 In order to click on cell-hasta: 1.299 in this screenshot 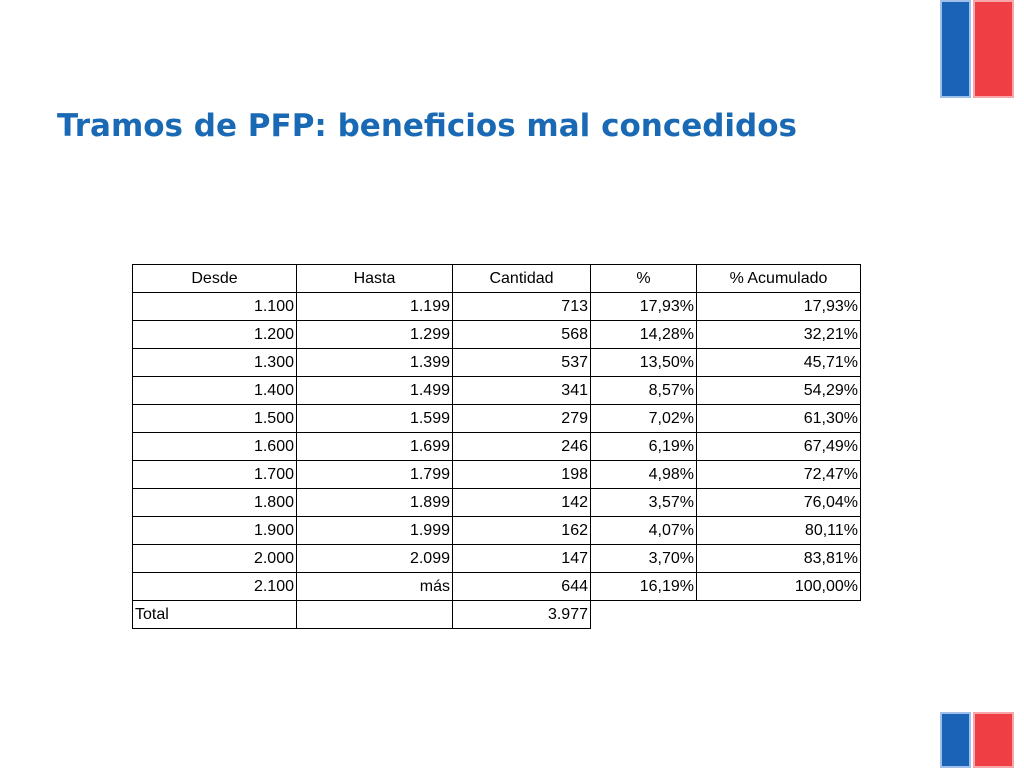, I will do `click(374, 334)`.